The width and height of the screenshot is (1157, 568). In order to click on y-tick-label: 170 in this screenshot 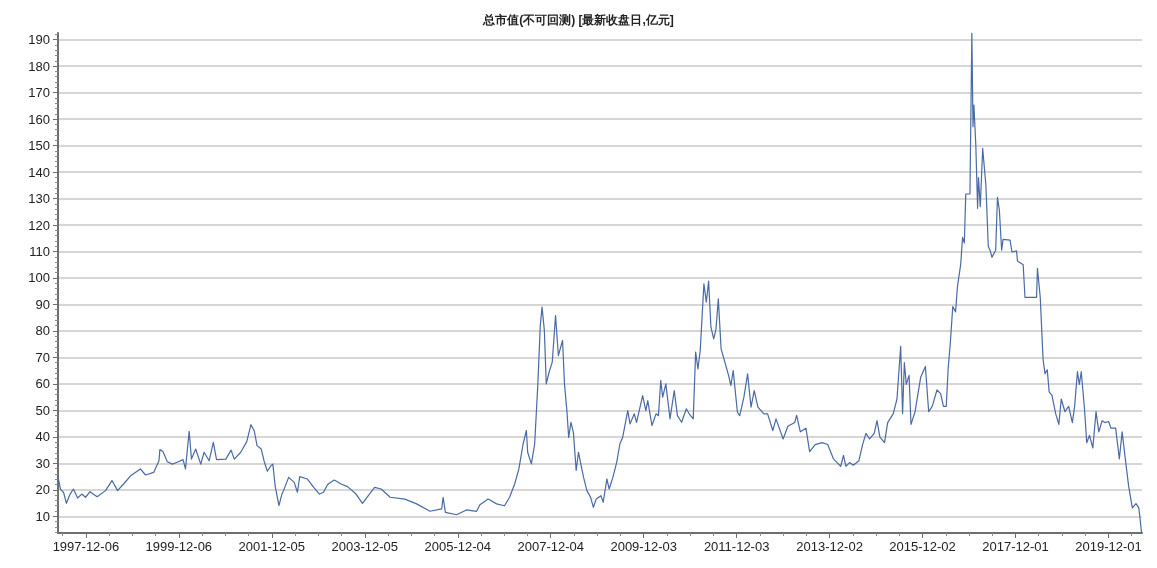, I will do `click(39, 93)`.